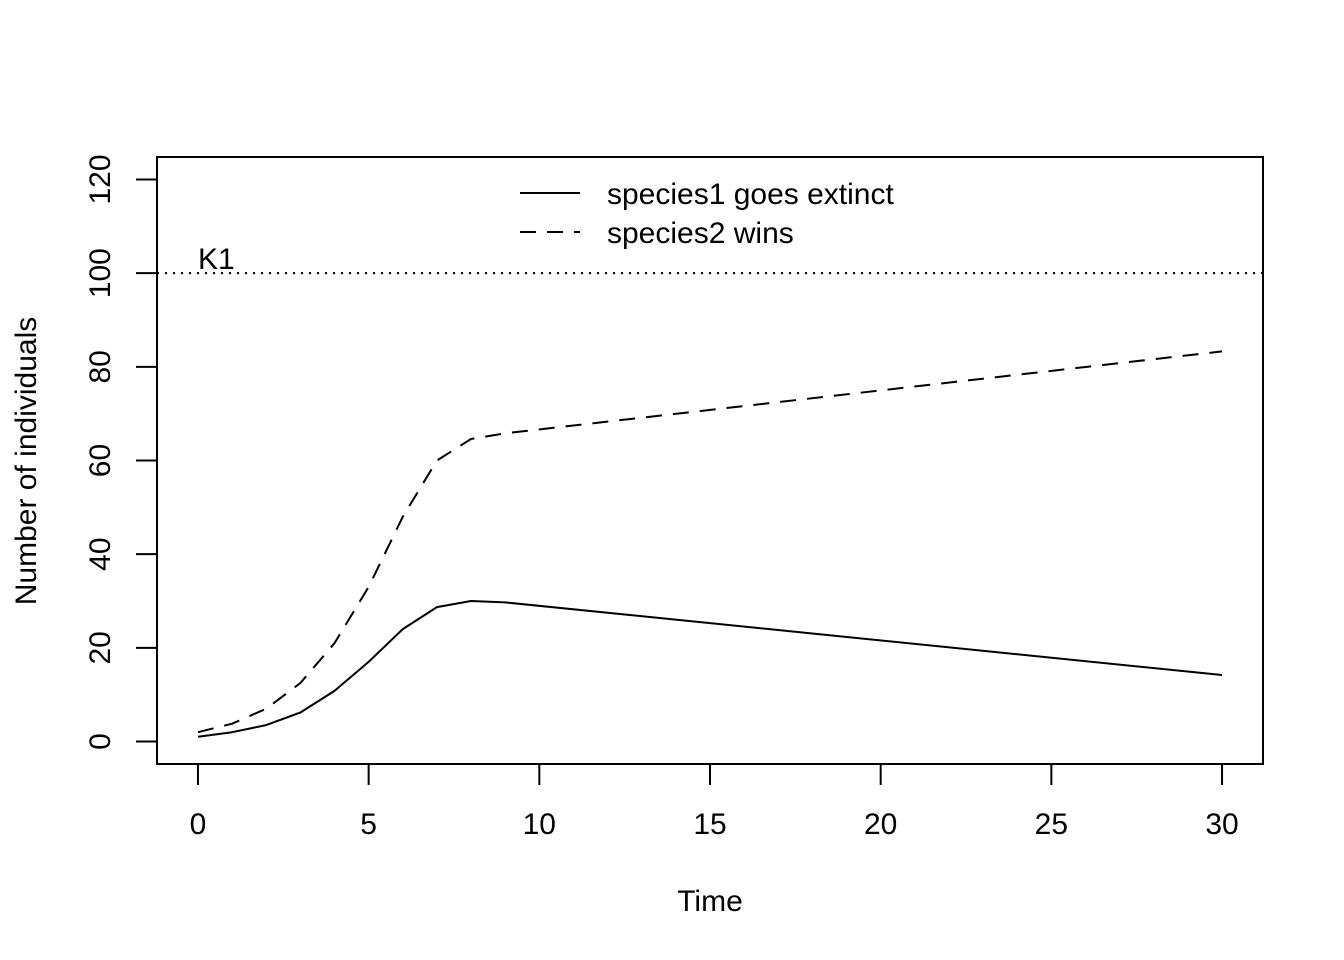 The height and width of the screenshot is (960, 1344). What do you see at coordinates (539, 824) in the screenshot?
I see `x-tick-label: 10` at bounding box center [539, 824].